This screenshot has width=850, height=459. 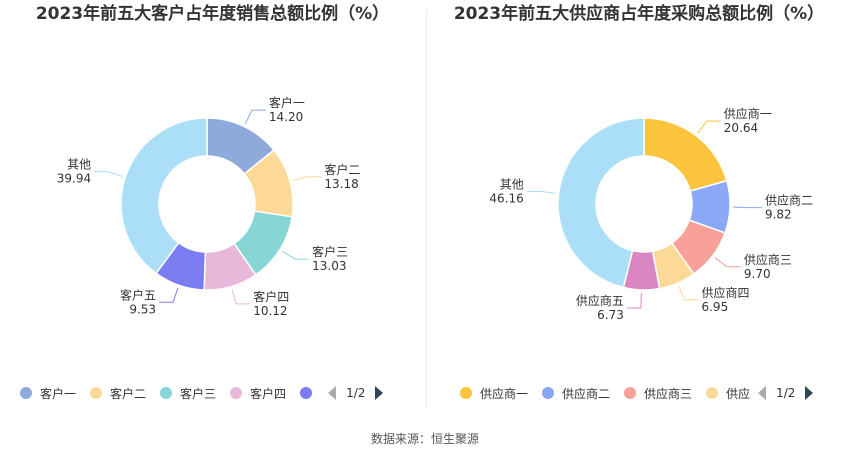 I want to click on data-source-note: 数据来源：恒生聚源, so click(x=424, y=439).